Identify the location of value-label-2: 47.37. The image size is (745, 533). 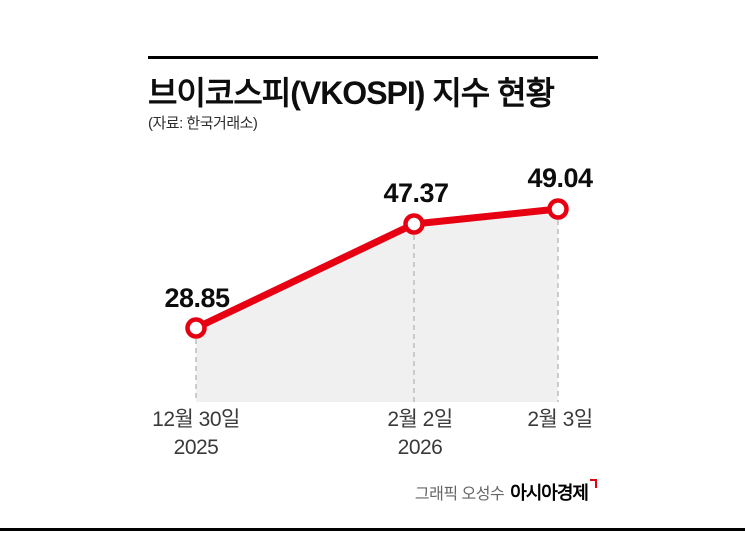
(416, 193).